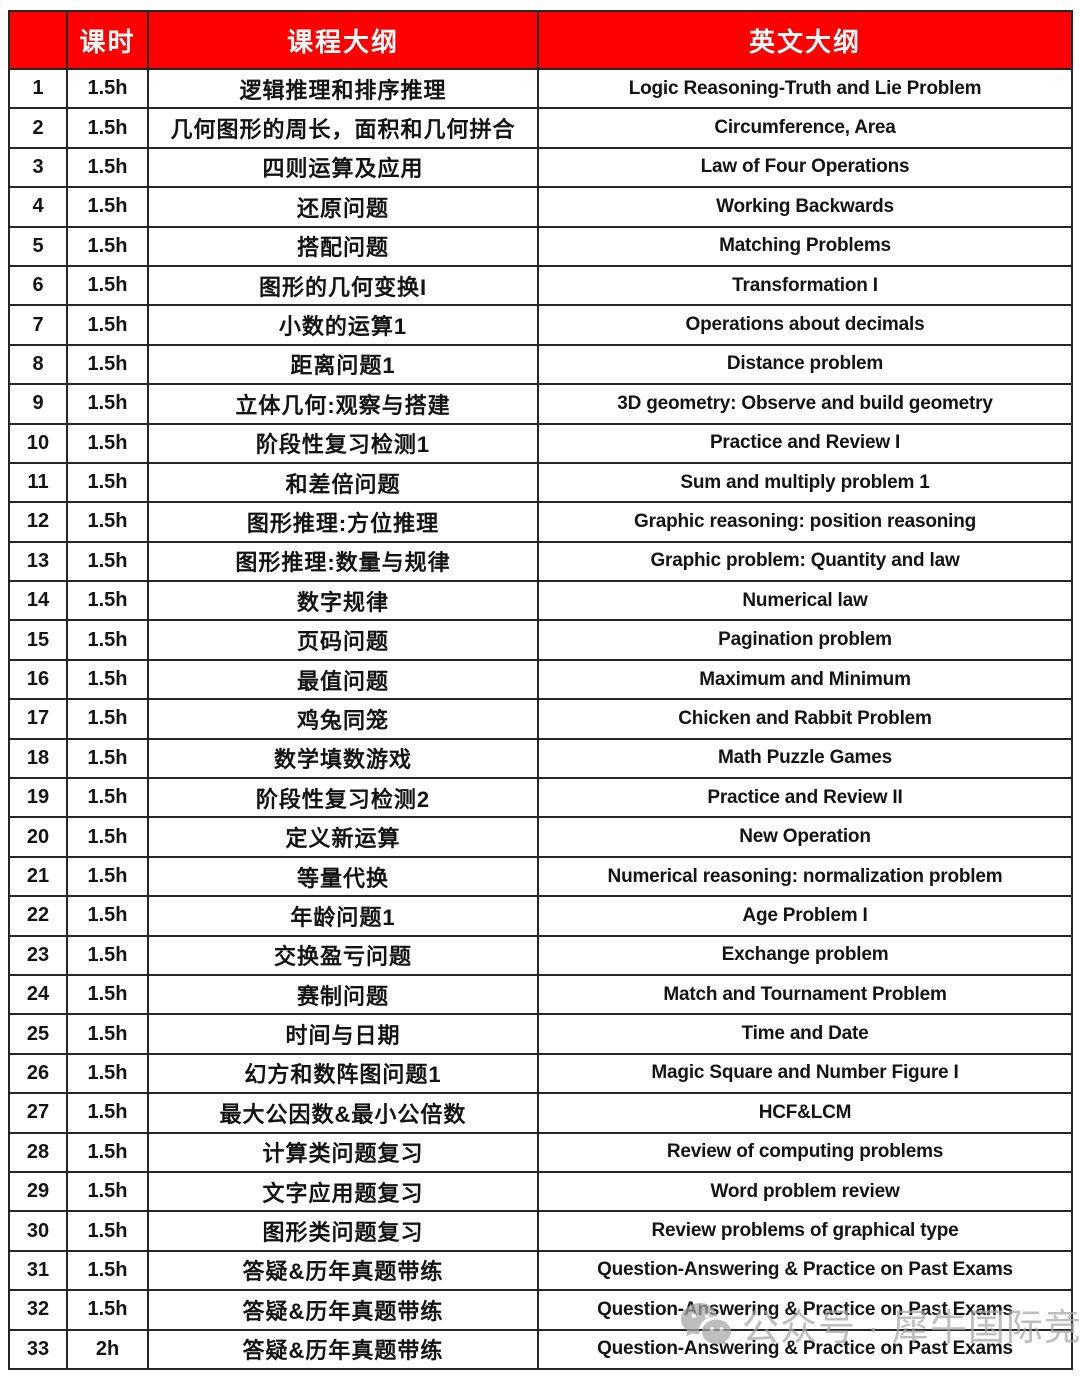 The width and height of the screenshot is (1080, 1378). Describe the element at coordinates (38, 916) in the screenshot. I see `row-number-cell: 22` at that location.